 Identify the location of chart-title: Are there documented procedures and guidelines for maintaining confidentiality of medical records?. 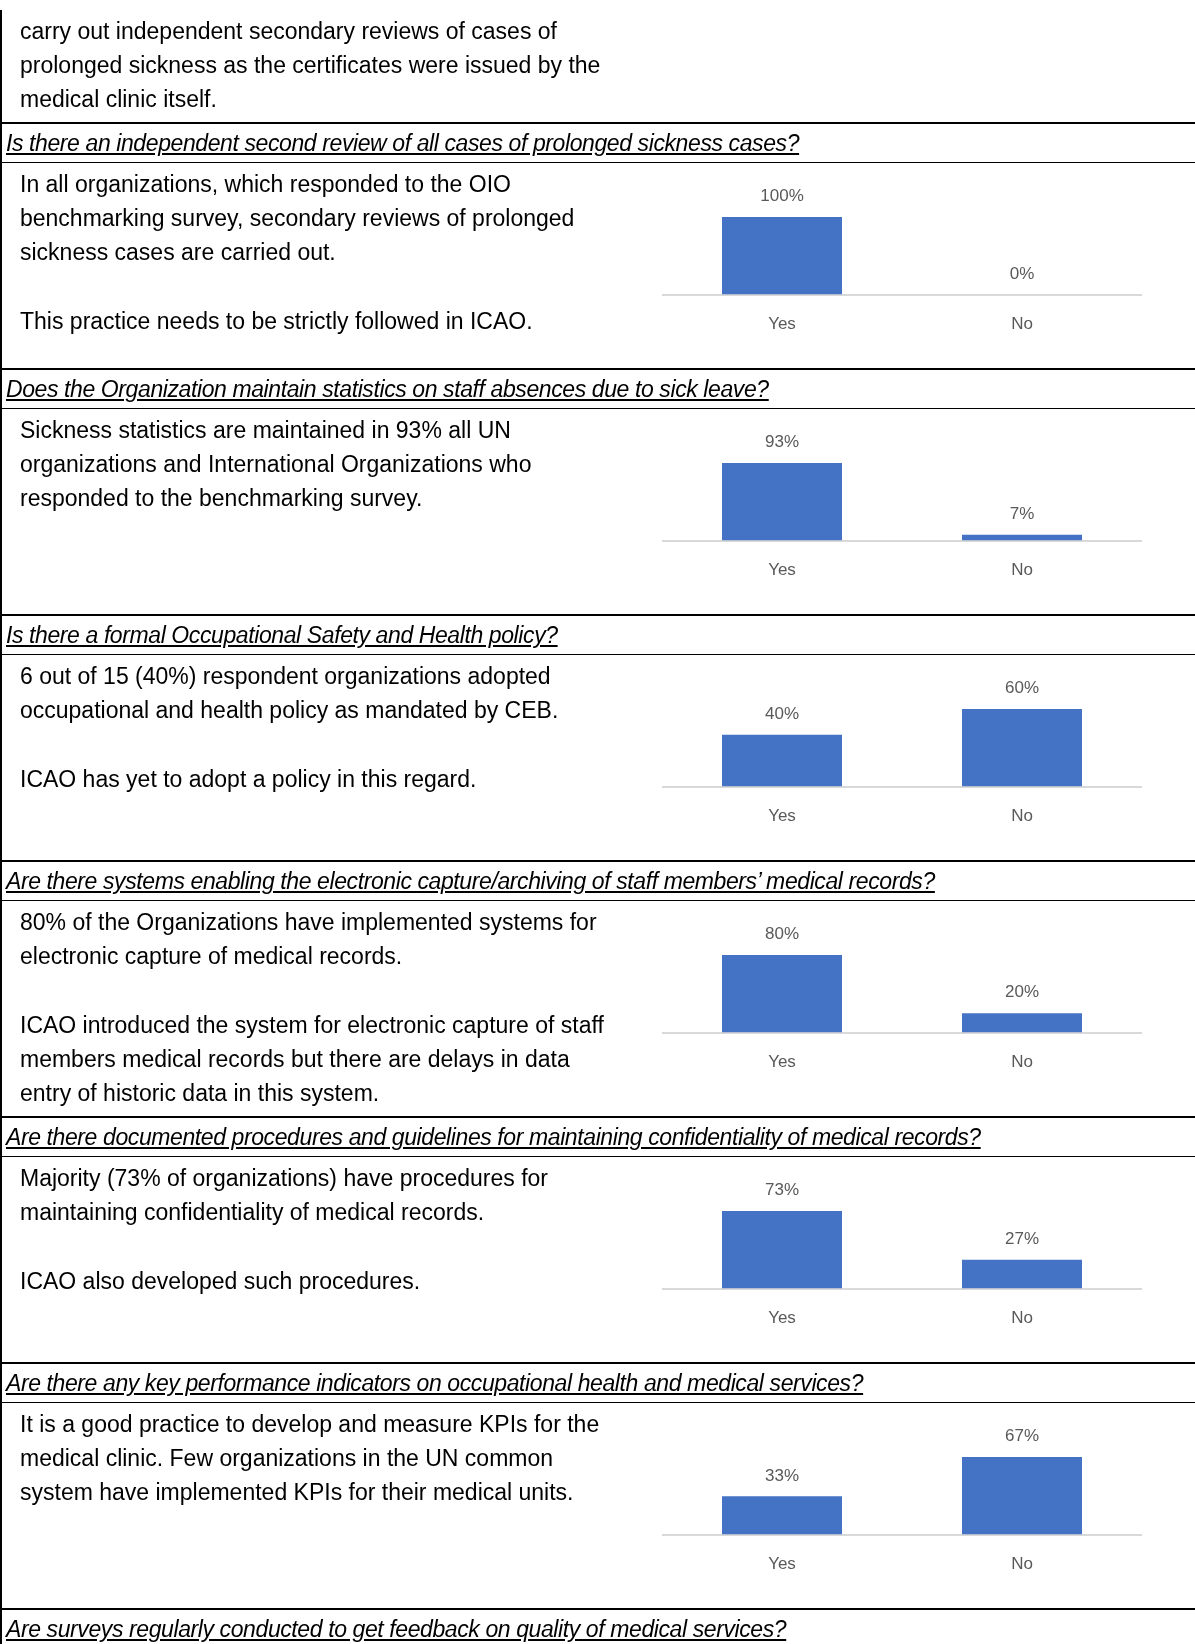
(493, 1137).